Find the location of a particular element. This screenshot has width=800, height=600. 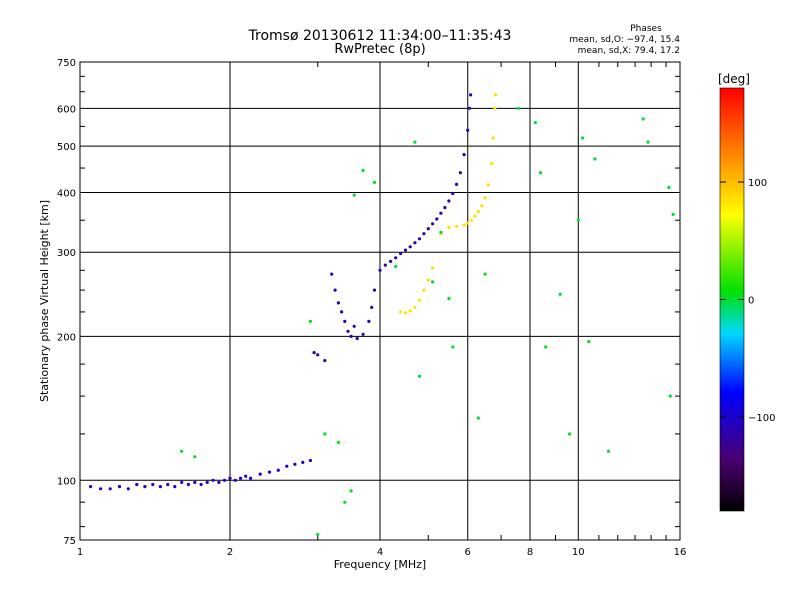

colorbar-tick-label: 0 is located at coordinates (751, 301).